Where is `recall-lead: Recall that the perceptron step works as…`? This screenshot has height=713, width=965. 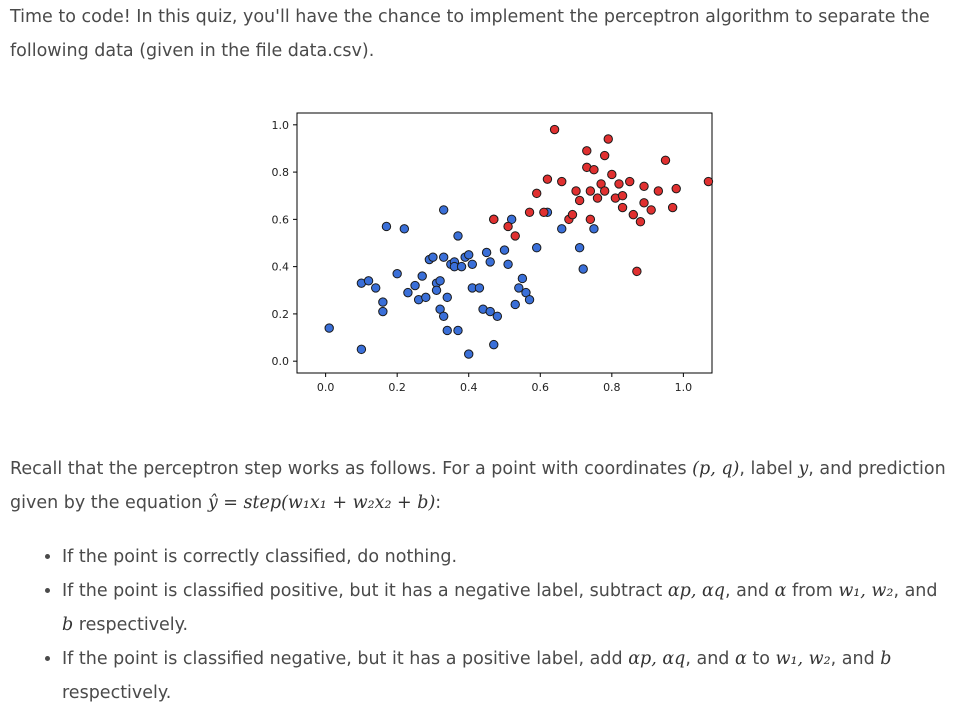 recall-lead: Recall that the perceptron step works as… is located at coordinates (351, 469).